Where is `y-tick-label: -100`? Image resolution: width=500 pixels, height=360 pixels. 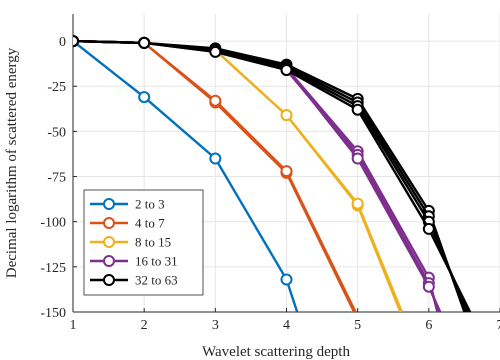
y-tick-label: -100 is located at coordinates (53, 223).